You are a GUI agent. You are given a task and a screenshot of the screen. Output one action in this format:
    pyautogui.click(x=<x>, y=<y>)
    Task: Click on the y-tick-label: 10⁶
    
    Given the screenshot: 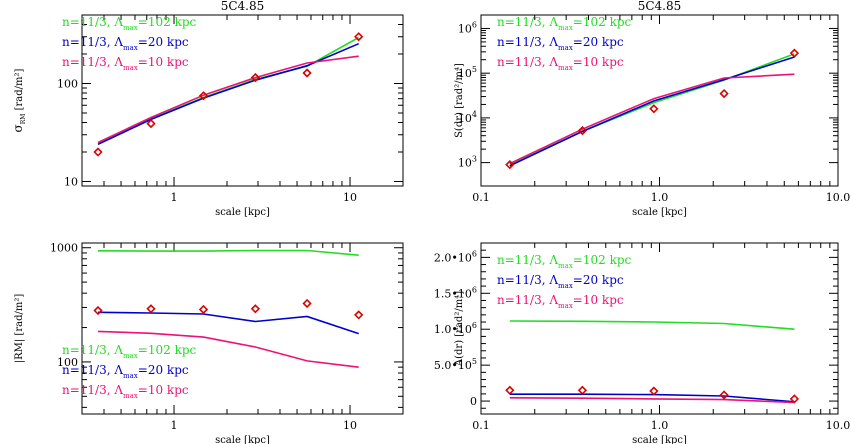 What is the action you would take?
    pyautogui.click(x=467, y=27)
    